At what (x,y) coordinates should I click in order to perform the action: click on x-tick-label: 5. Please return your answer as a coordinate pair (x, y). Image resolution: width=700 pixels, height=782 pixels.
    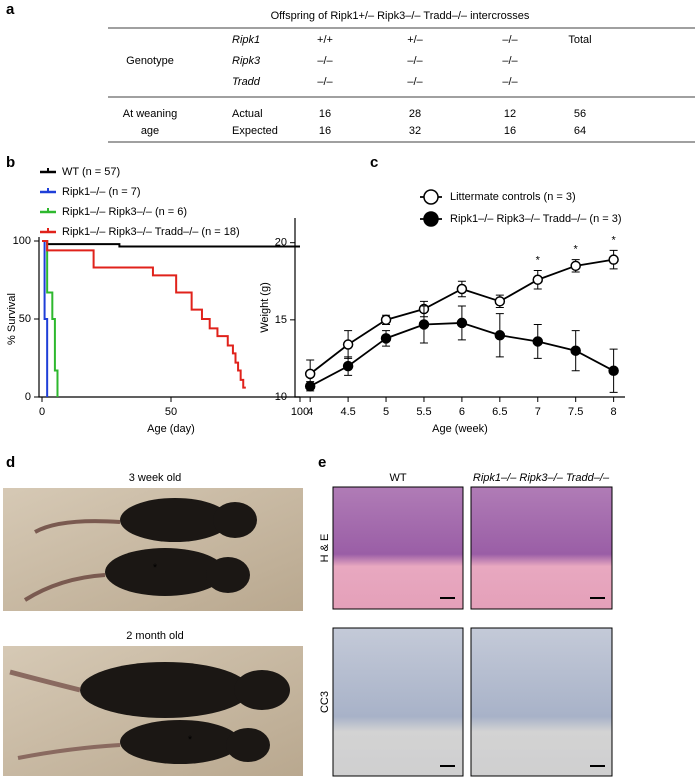
    Looking at the image, I should click on (386, 412).